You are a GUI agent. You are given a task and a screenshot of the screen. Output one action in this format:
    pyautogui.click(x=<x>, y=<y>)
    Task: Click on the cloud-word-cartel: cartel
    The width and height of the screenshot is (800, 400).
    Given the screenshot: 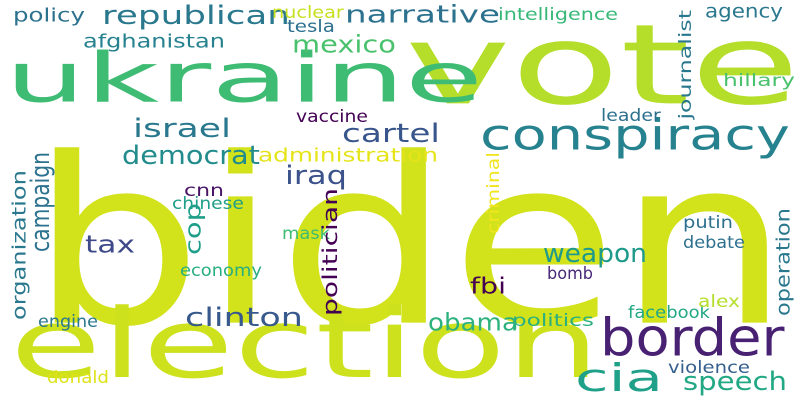 What is the action you would take?
    pyautogui.click(x=391, y=134)
    